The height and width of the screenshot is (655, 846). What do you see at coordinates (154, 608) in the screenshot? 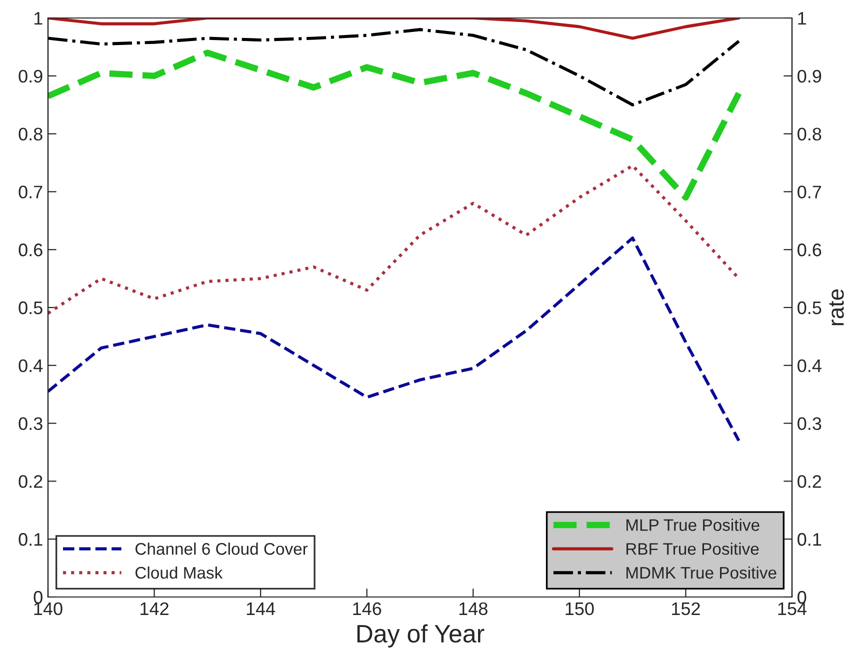
I see `x-tick-label: 142` at bounding box center [154, 608].